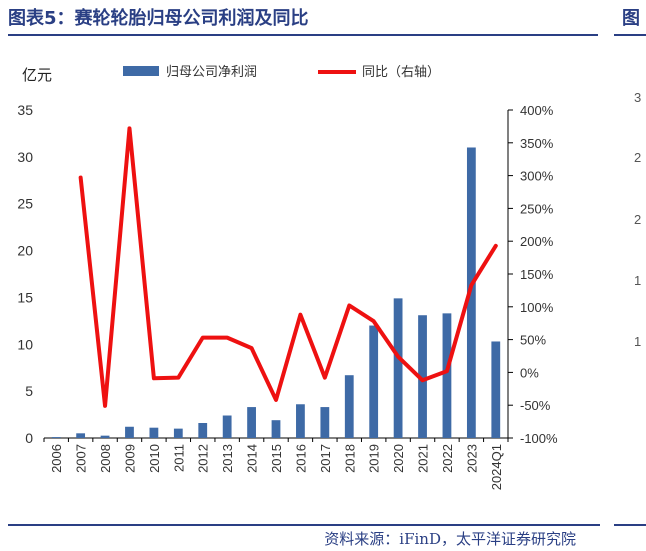  What do you see at coordinates (154, 458) in the screenshot?
I see `x-tick-label: 2010` at bounding box center [154, 458].